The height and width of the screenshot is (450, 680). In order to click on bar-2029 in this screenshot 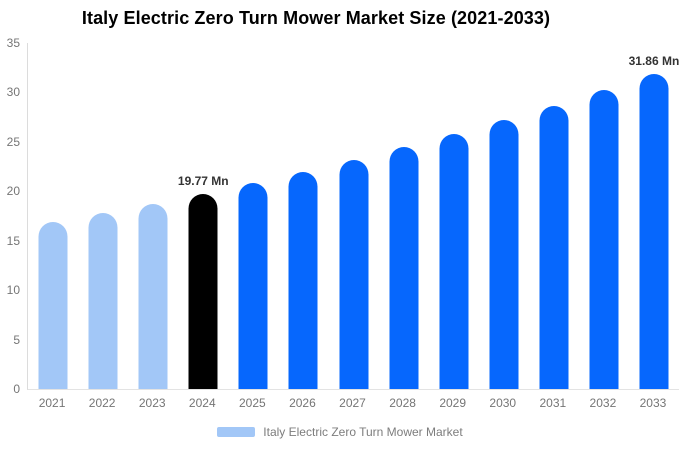, I will do `click(454, 261)`.